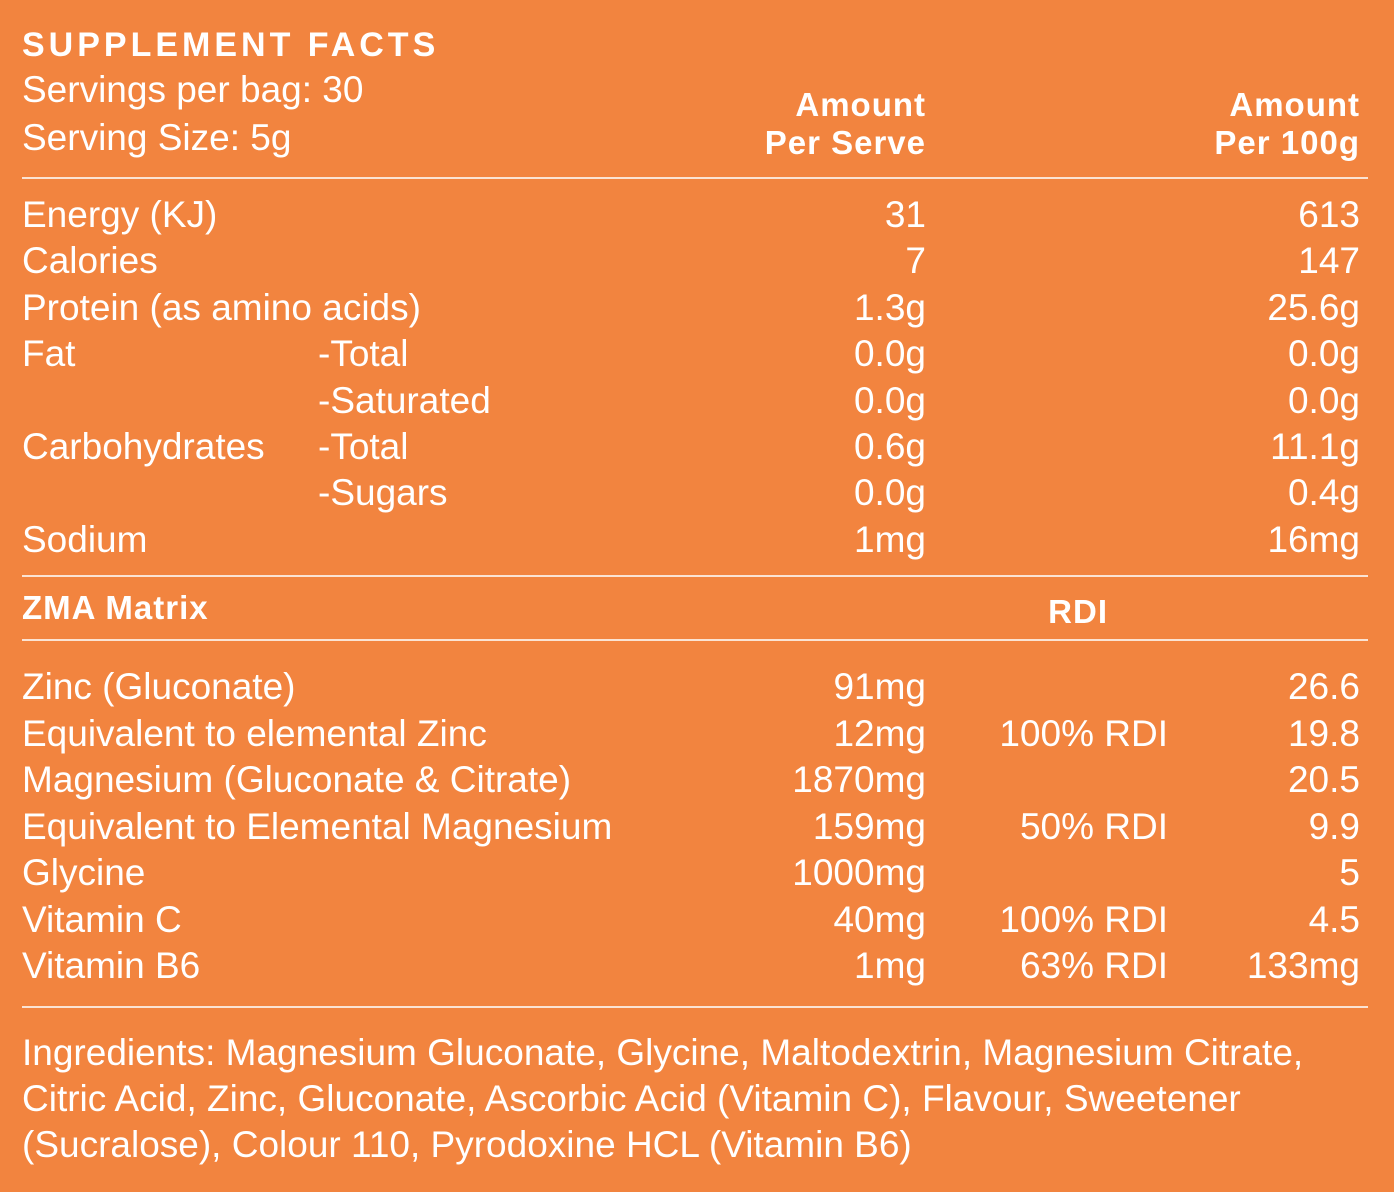 This screenshot has width=1394, height=1192. What do you see at coordinates (111, 965) in the screenshot?
I see `ingredient-name: Vitamin B6` at bounding box center [111, 965].